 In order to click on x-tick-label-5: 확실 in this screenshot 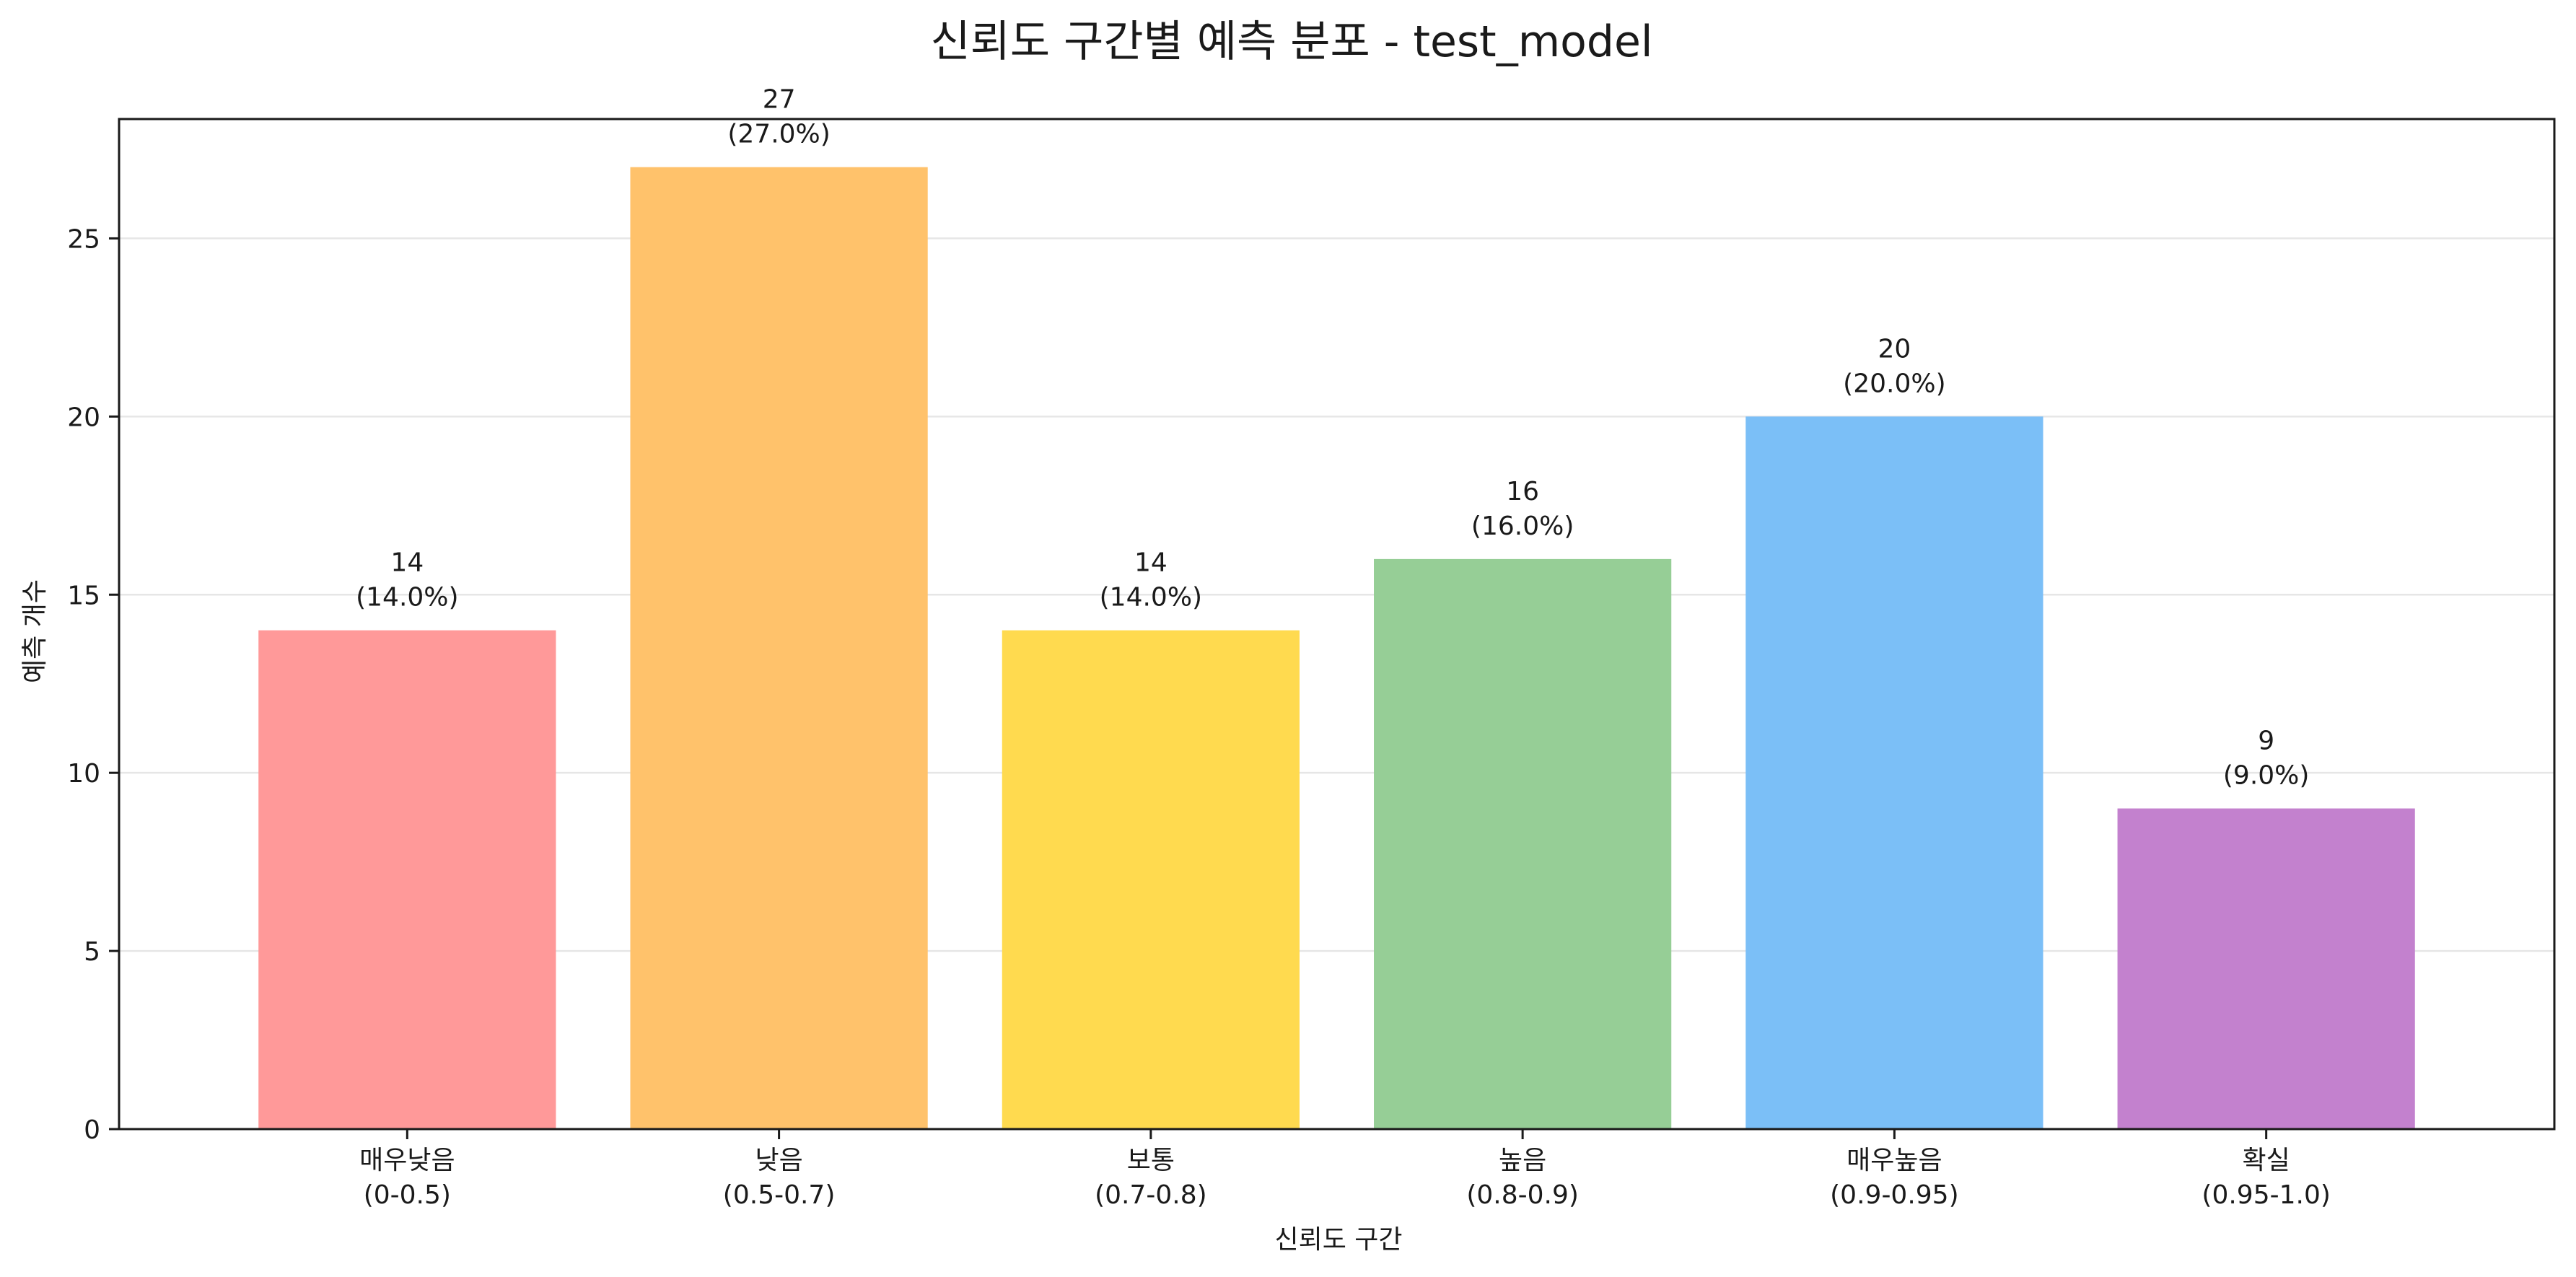, I will do `click(2266, 1161)`.